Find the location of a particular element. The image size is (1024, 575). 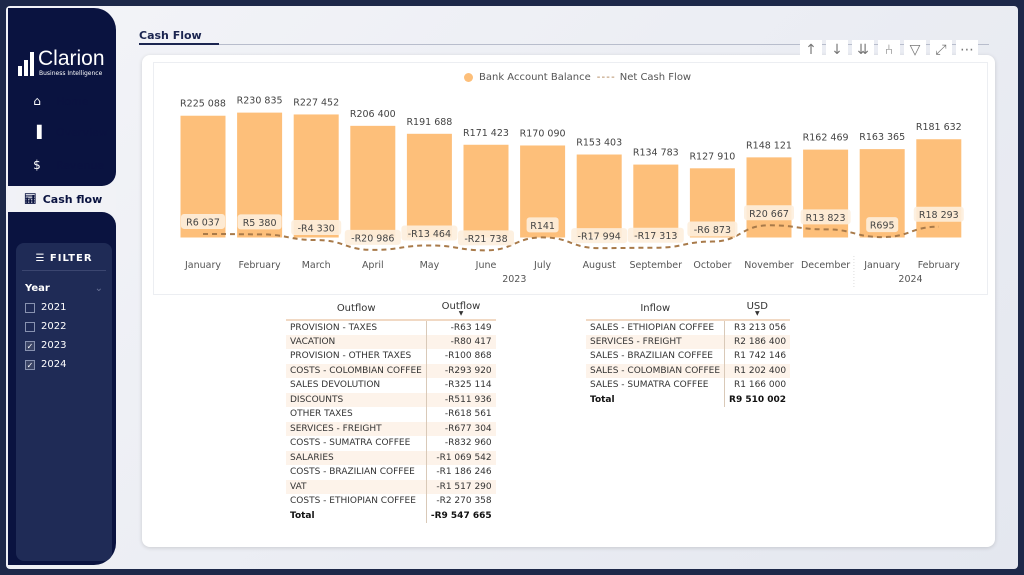

nav-cash-flow: 📊︎ Cash flow is located at coordinates (66, 199).